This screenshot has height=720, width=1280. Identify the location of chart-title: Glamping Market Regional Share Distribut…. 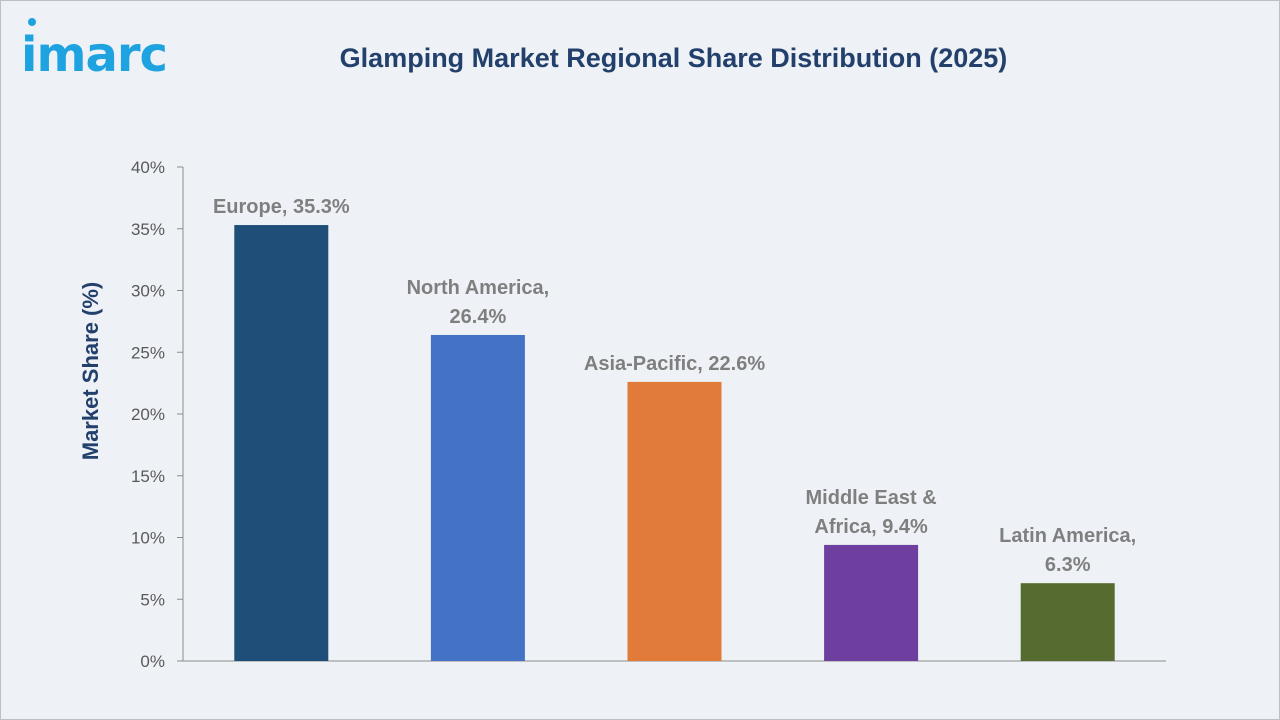
(673, 58).